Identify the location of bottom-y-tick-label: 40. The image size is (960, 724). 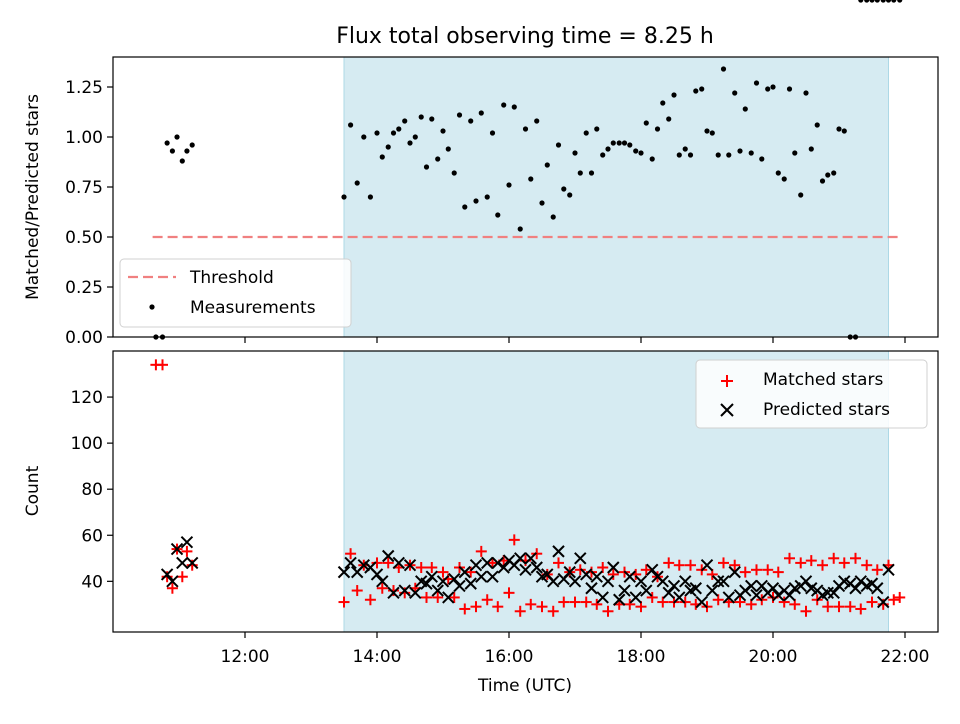
(92, 582).